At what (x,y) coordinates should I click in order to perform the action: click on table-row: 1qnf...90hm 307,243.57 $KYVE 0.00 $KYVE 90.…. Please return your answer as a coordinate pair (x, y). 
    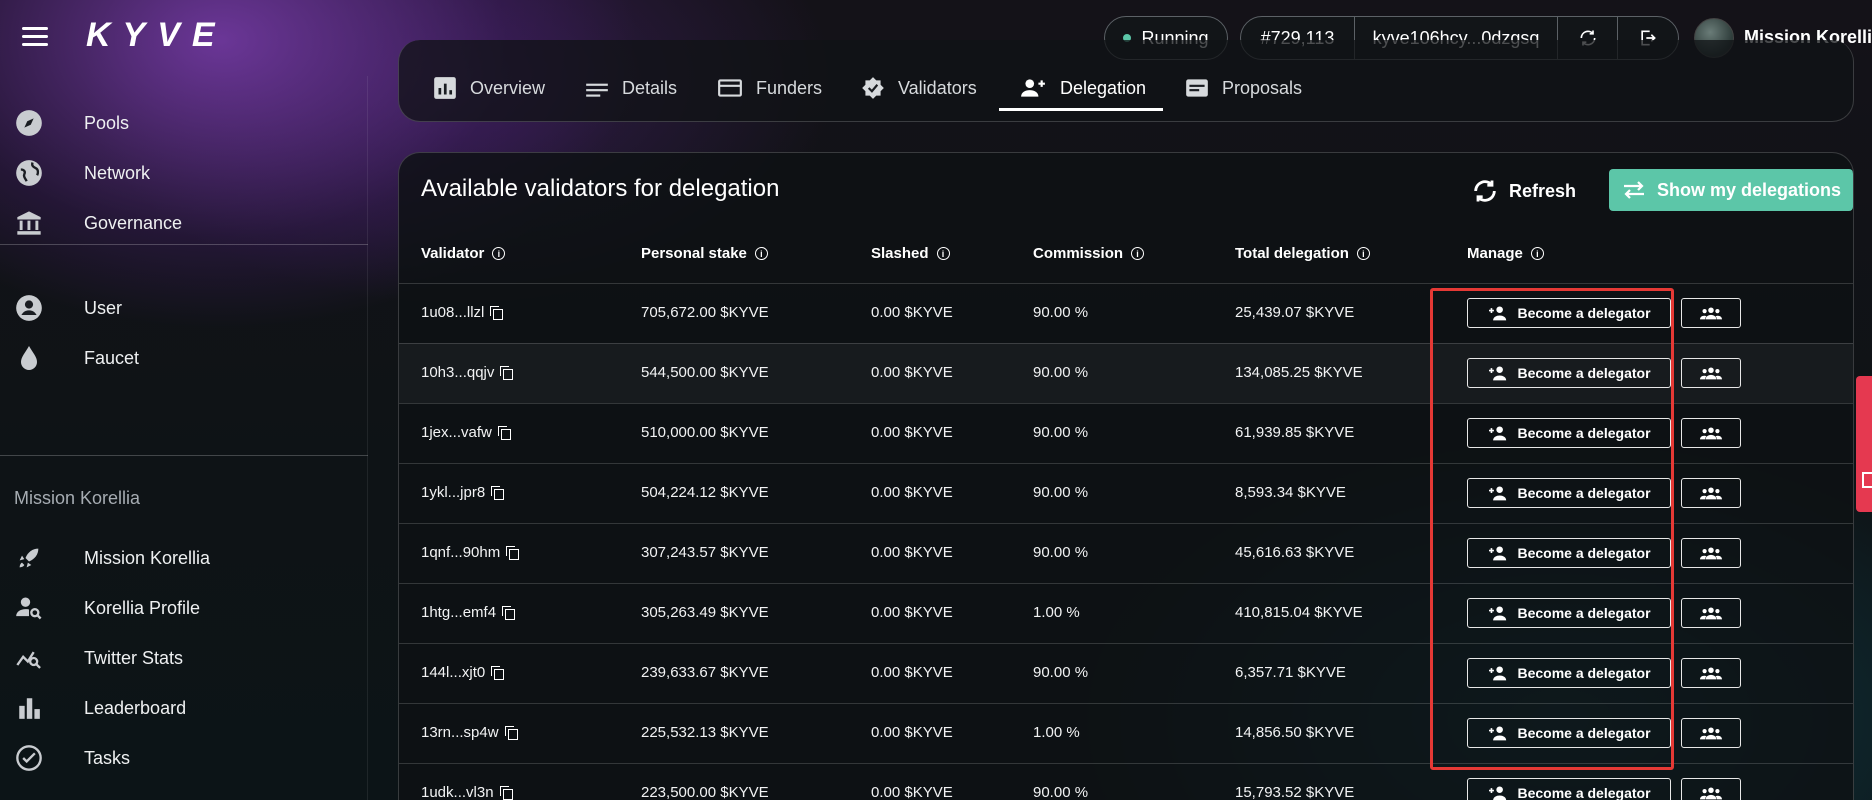
    Looking at the image, I should click on (1126, 553).